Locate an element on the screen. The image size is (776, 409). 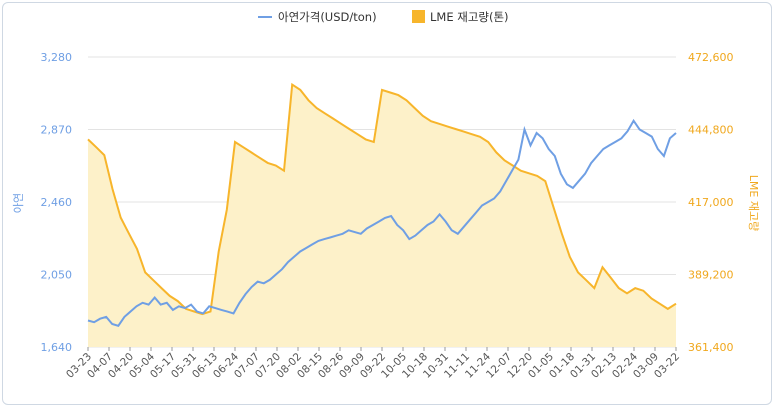
left-tick-label: 3,280 is located at coordinates (57, 57).